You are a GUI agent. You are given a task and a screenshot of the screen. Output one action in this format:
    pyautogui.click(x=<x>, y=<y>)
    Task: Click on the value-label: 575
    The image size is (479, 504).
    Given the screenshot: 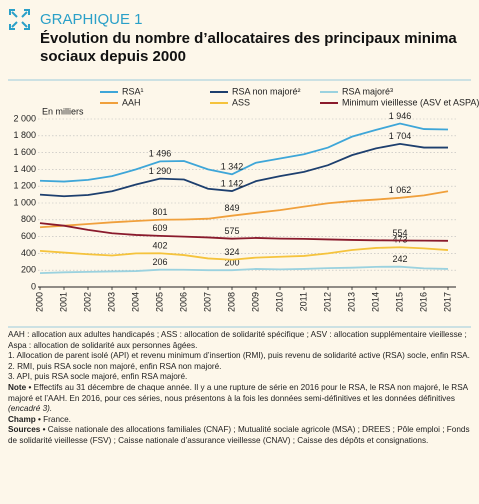 What is the action you would take?
    pyautogui.click(x=231, y=231)
    